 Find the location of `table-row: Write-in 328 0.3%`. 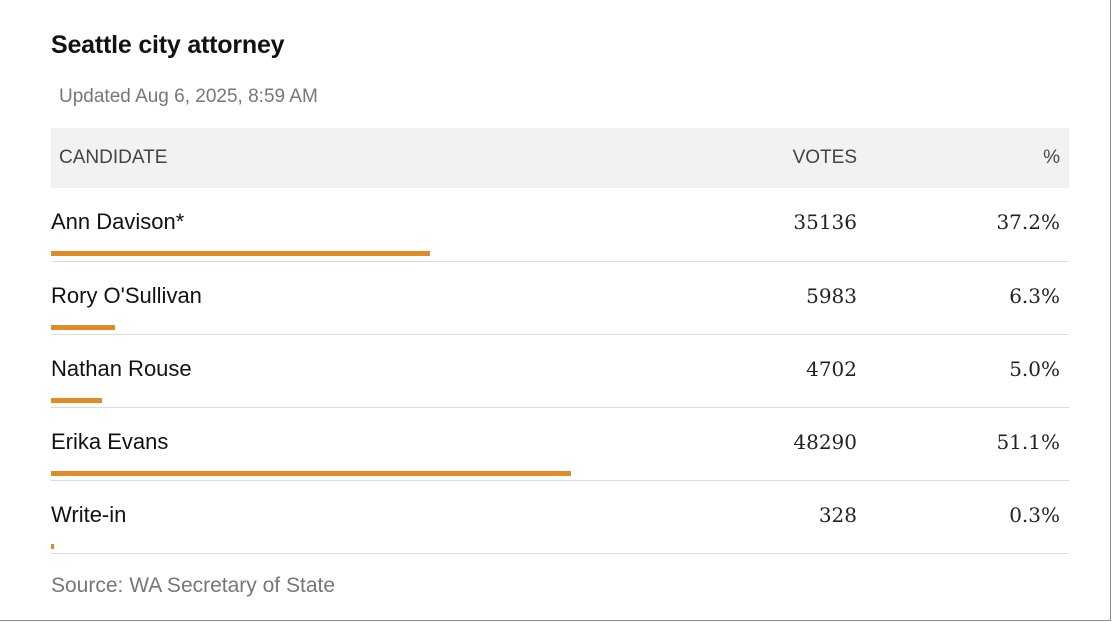

table-row: Write-in 328 0.3% is located at coordinates (560, 516).